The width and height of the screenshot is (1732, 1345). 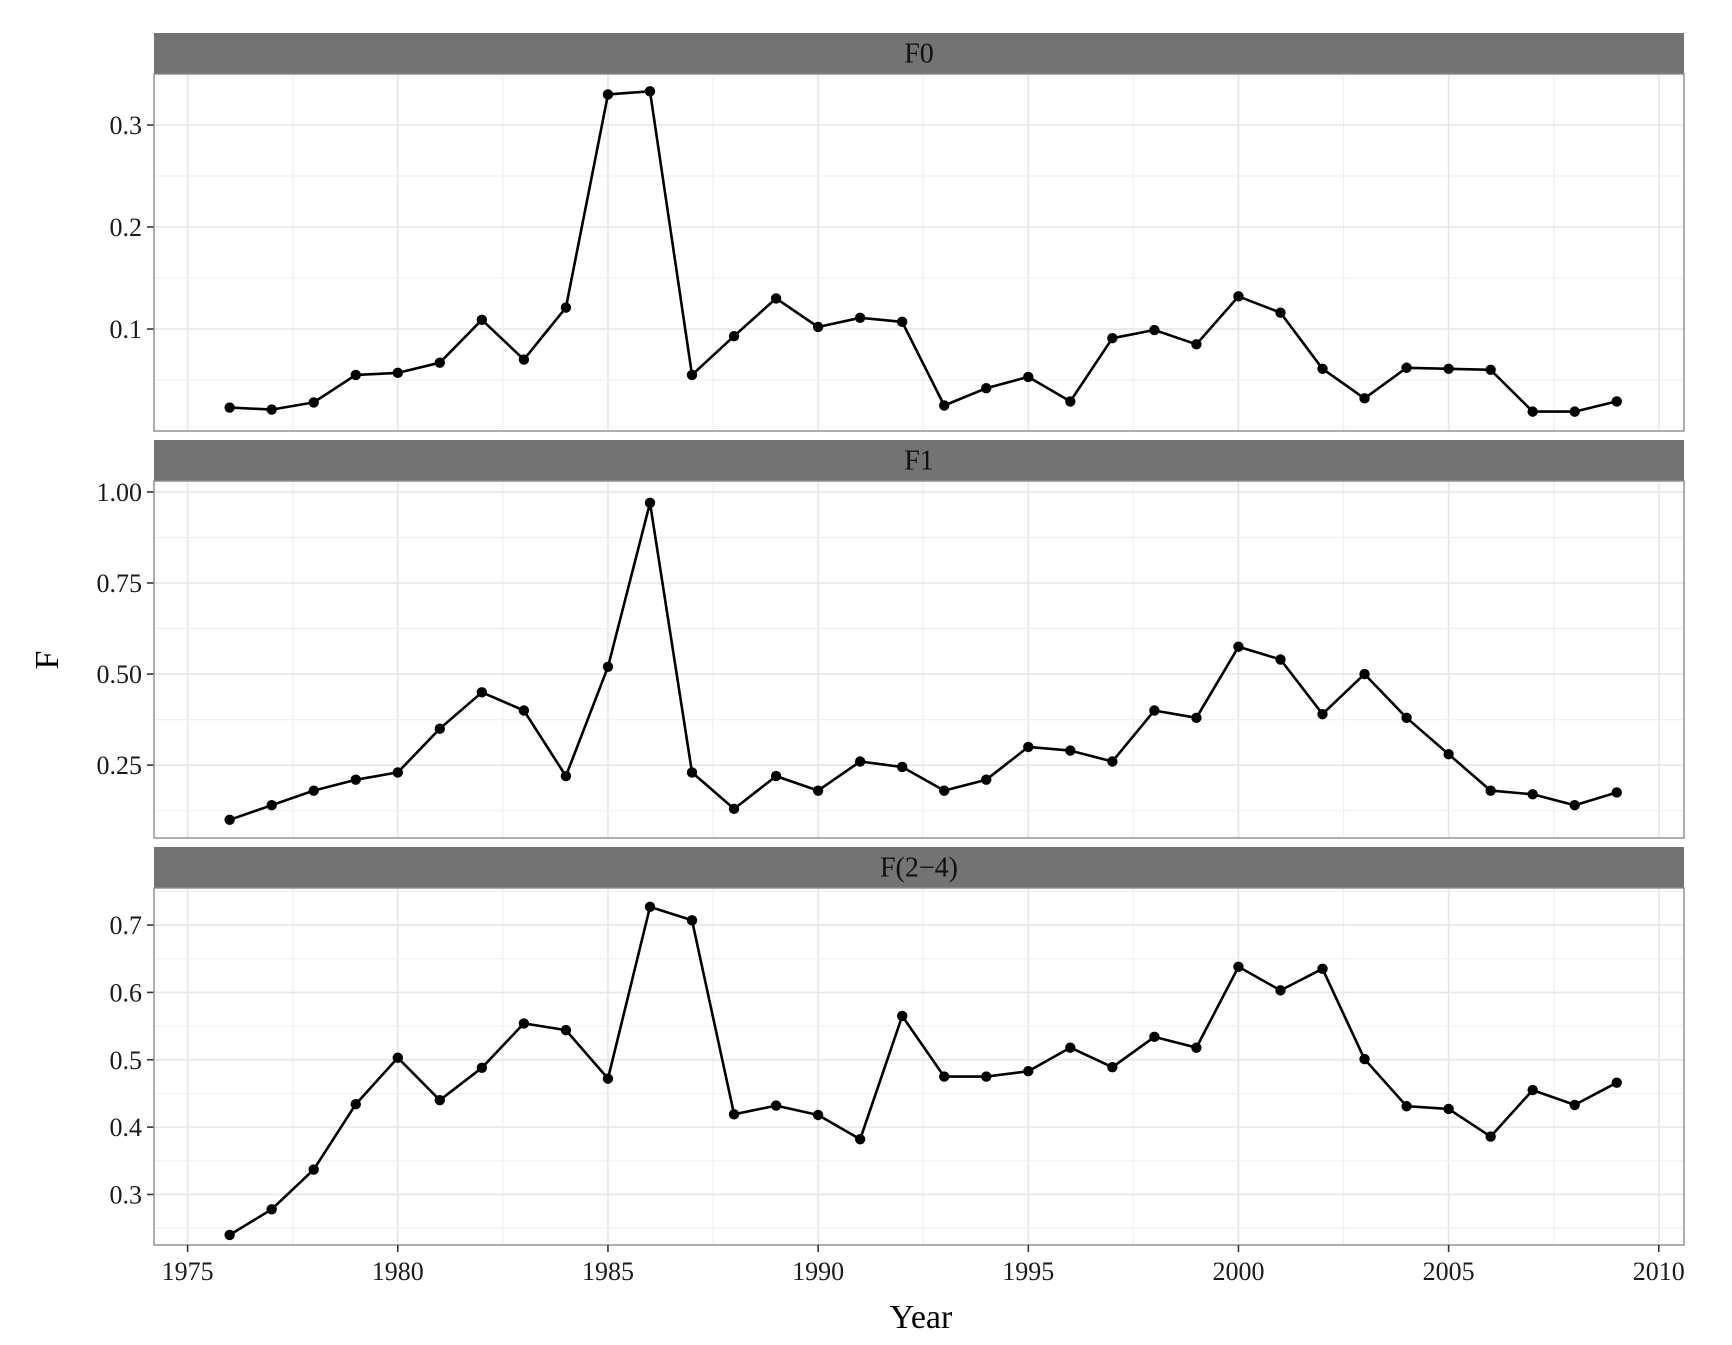 I want to click on panel-f-2-4-y-tick-label: 0.6, so click(x=126, y=992).